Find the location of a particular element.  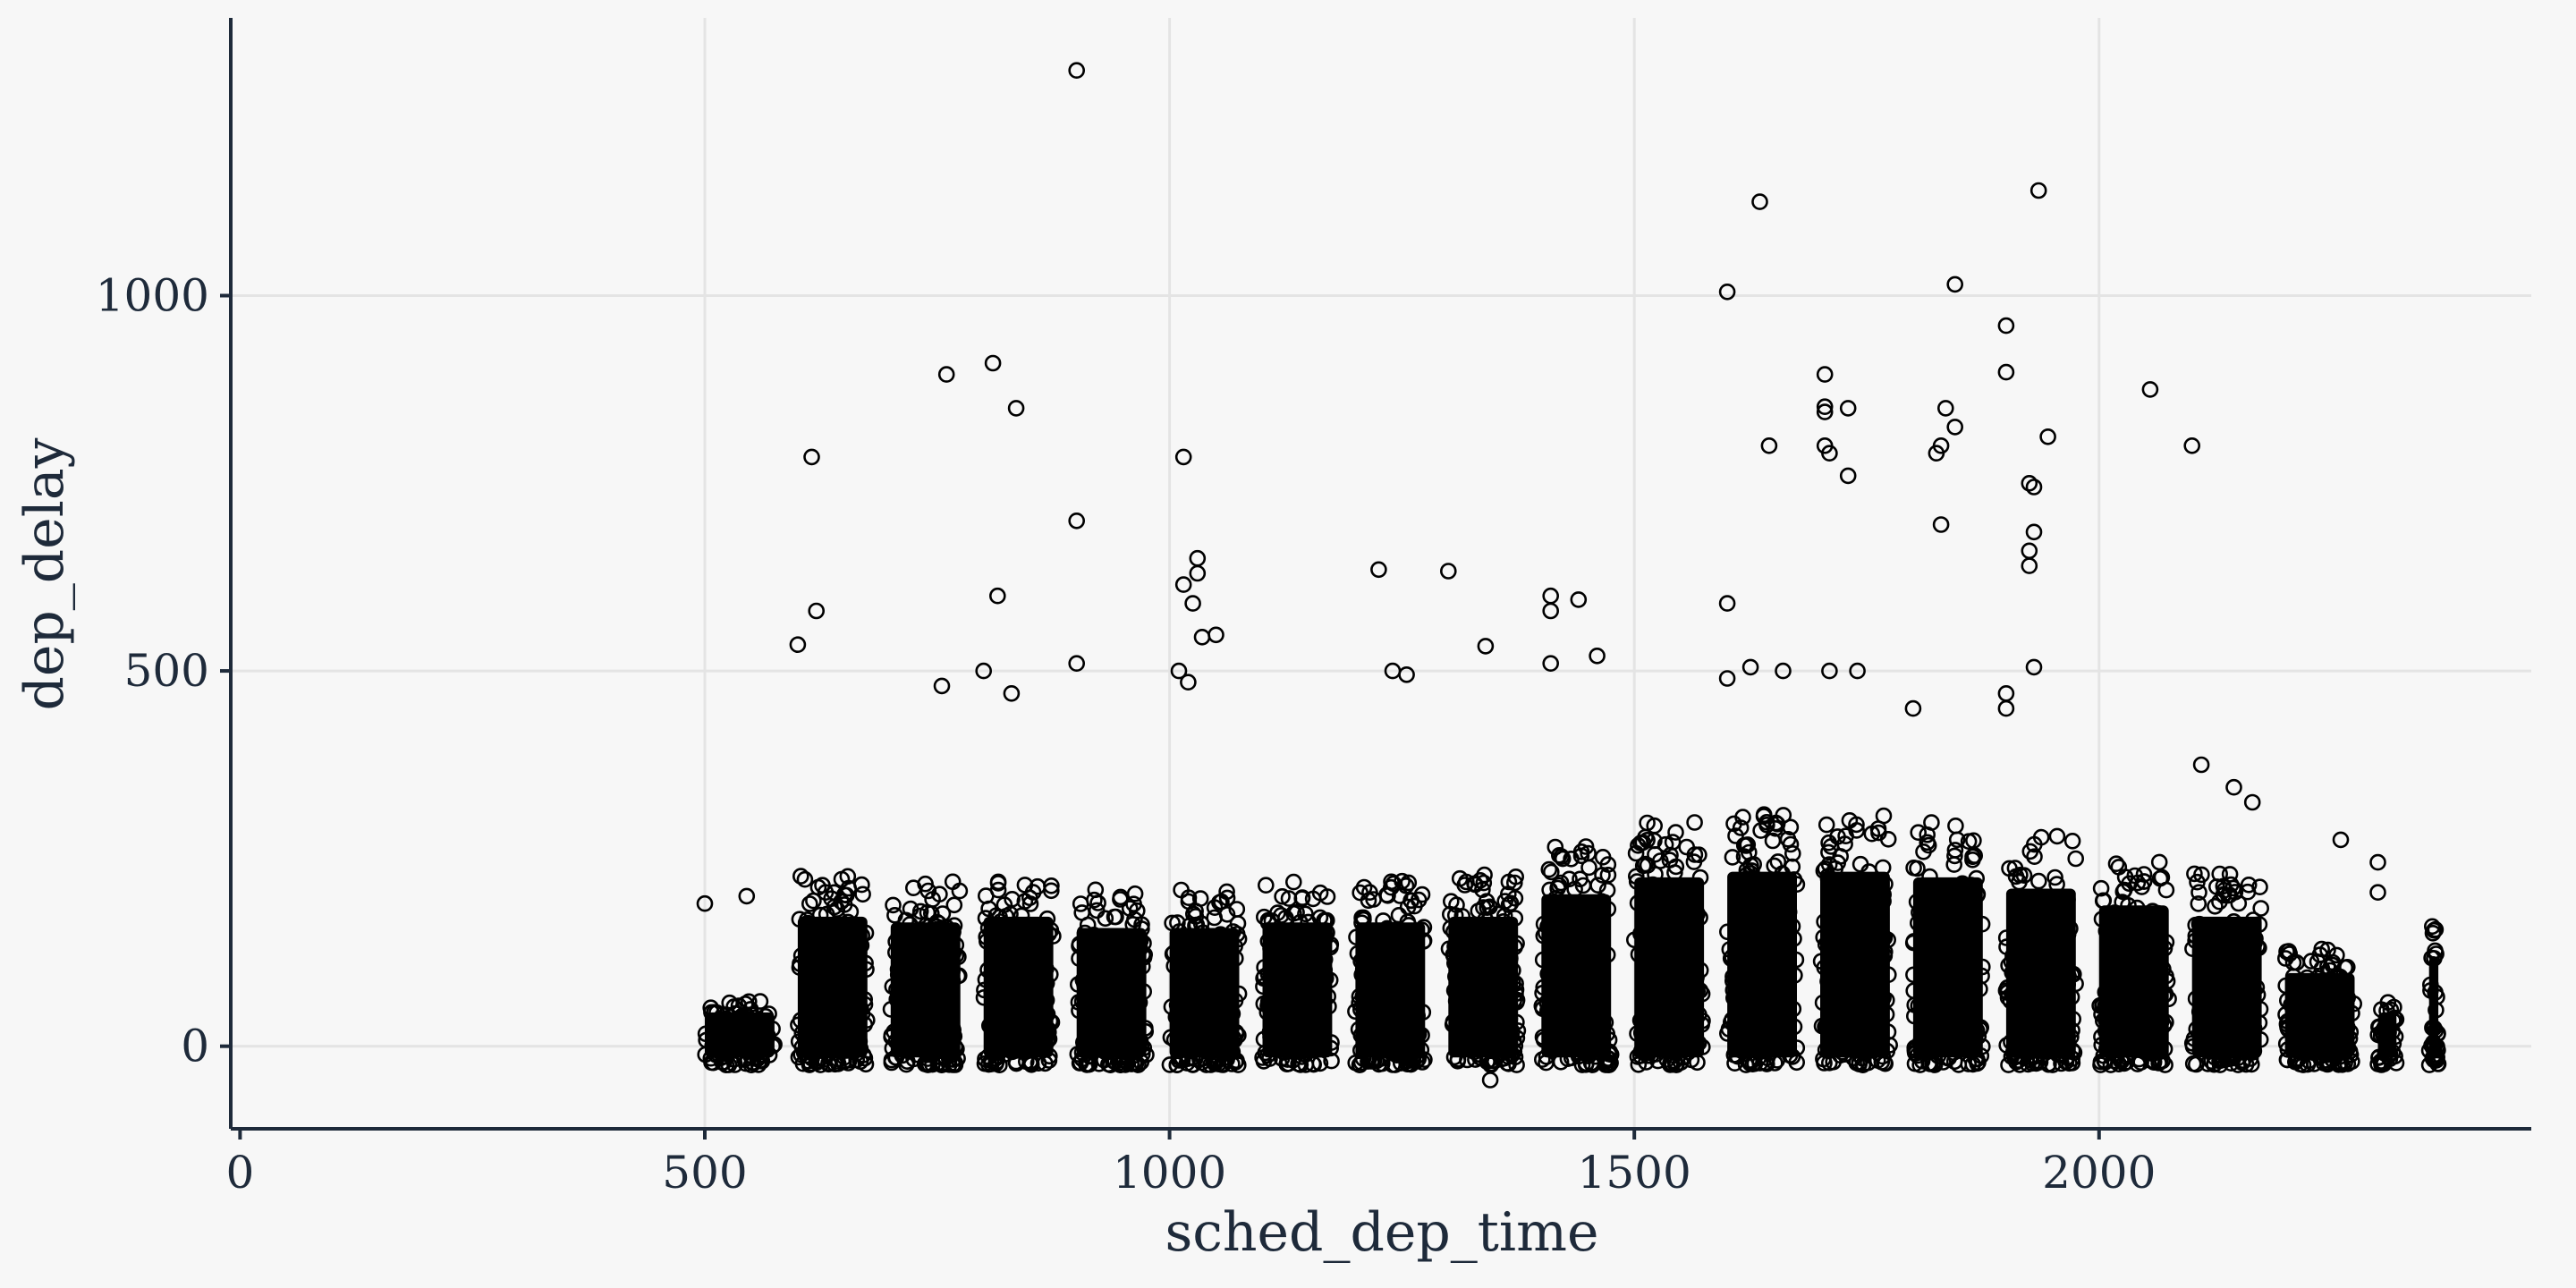

x-tick-label: 500 is located at coordinates (704, 1173).